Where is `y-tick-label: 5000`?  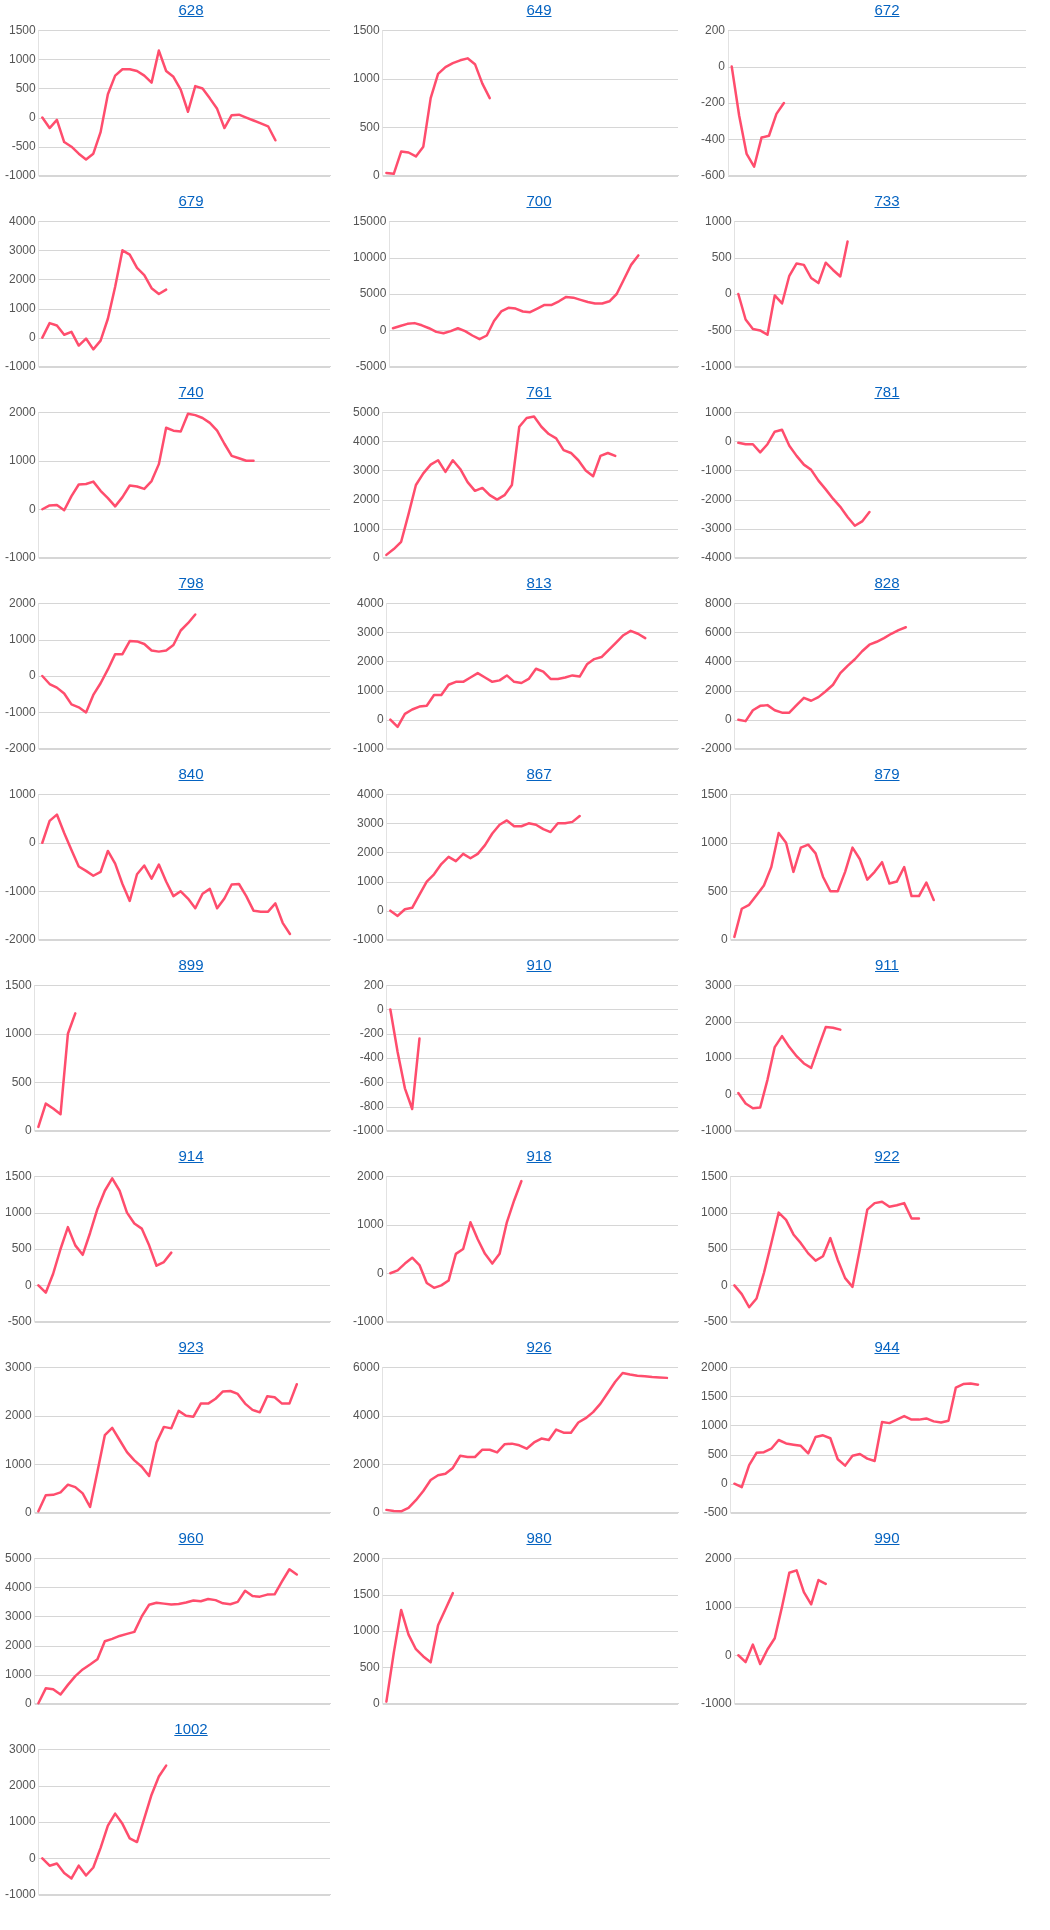
y-tick-label: 5000 is located at coordinates (18, 1557).